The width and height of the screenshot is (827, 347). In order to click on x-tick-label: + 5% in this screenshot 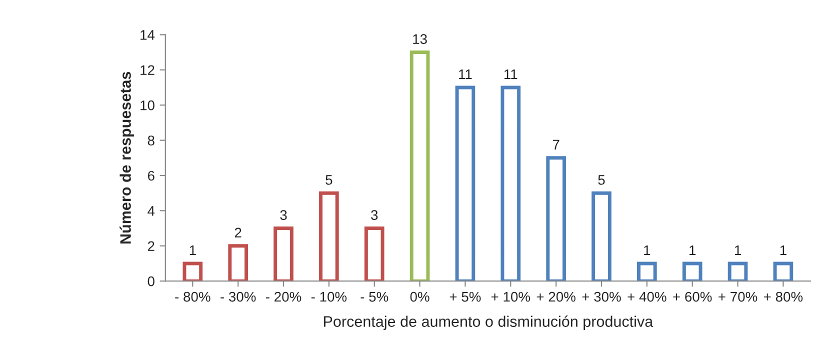, I will do `click(465, 297)`.